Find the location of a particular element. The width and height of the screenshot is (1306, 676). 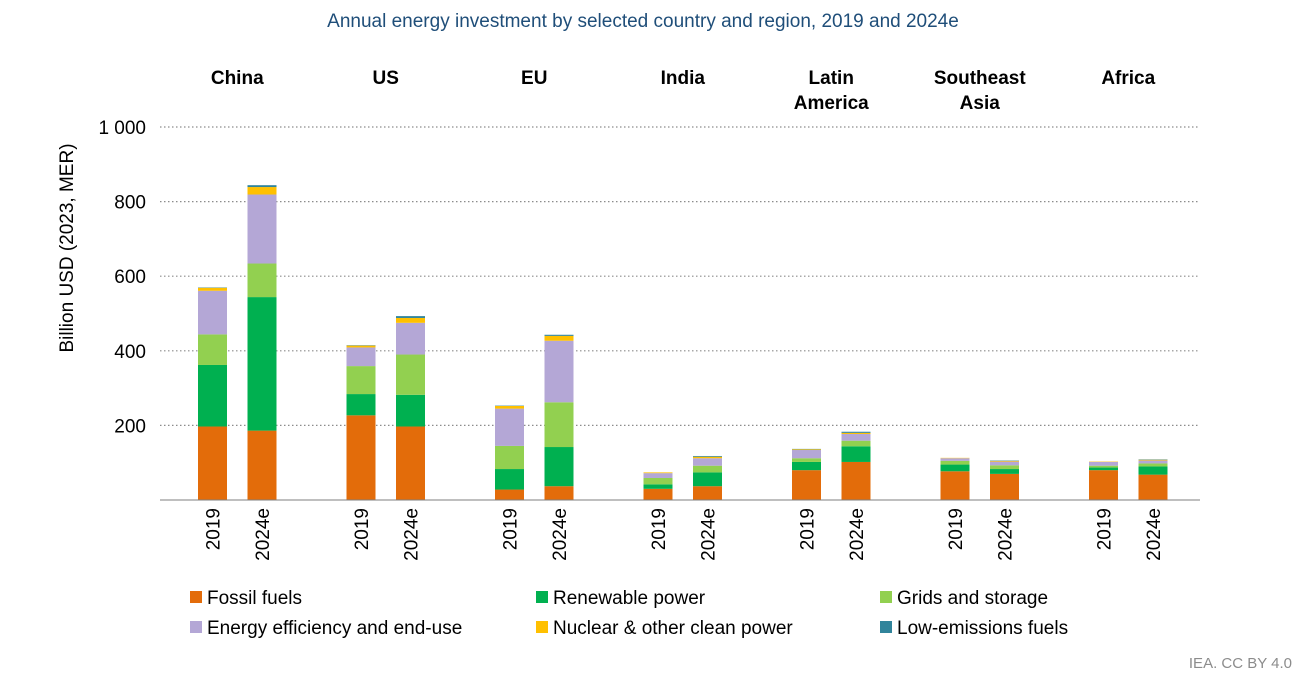

y-tick-label: 200 is located at coordinates (130, 426).